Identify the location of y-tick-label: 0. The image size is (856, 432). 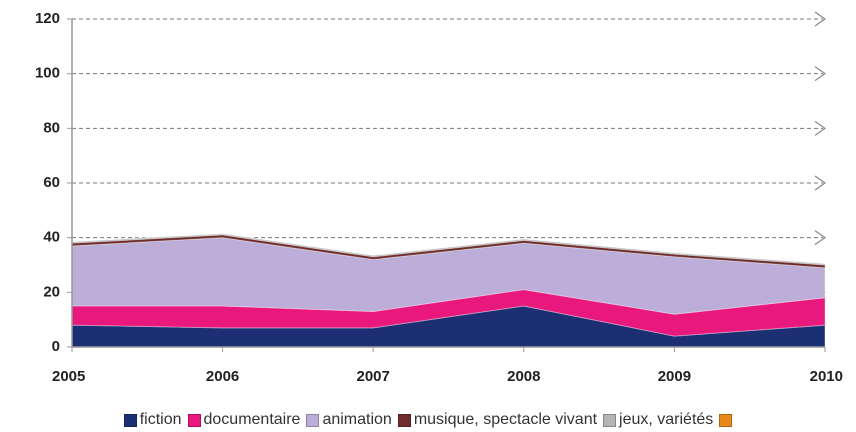
(56, 346).